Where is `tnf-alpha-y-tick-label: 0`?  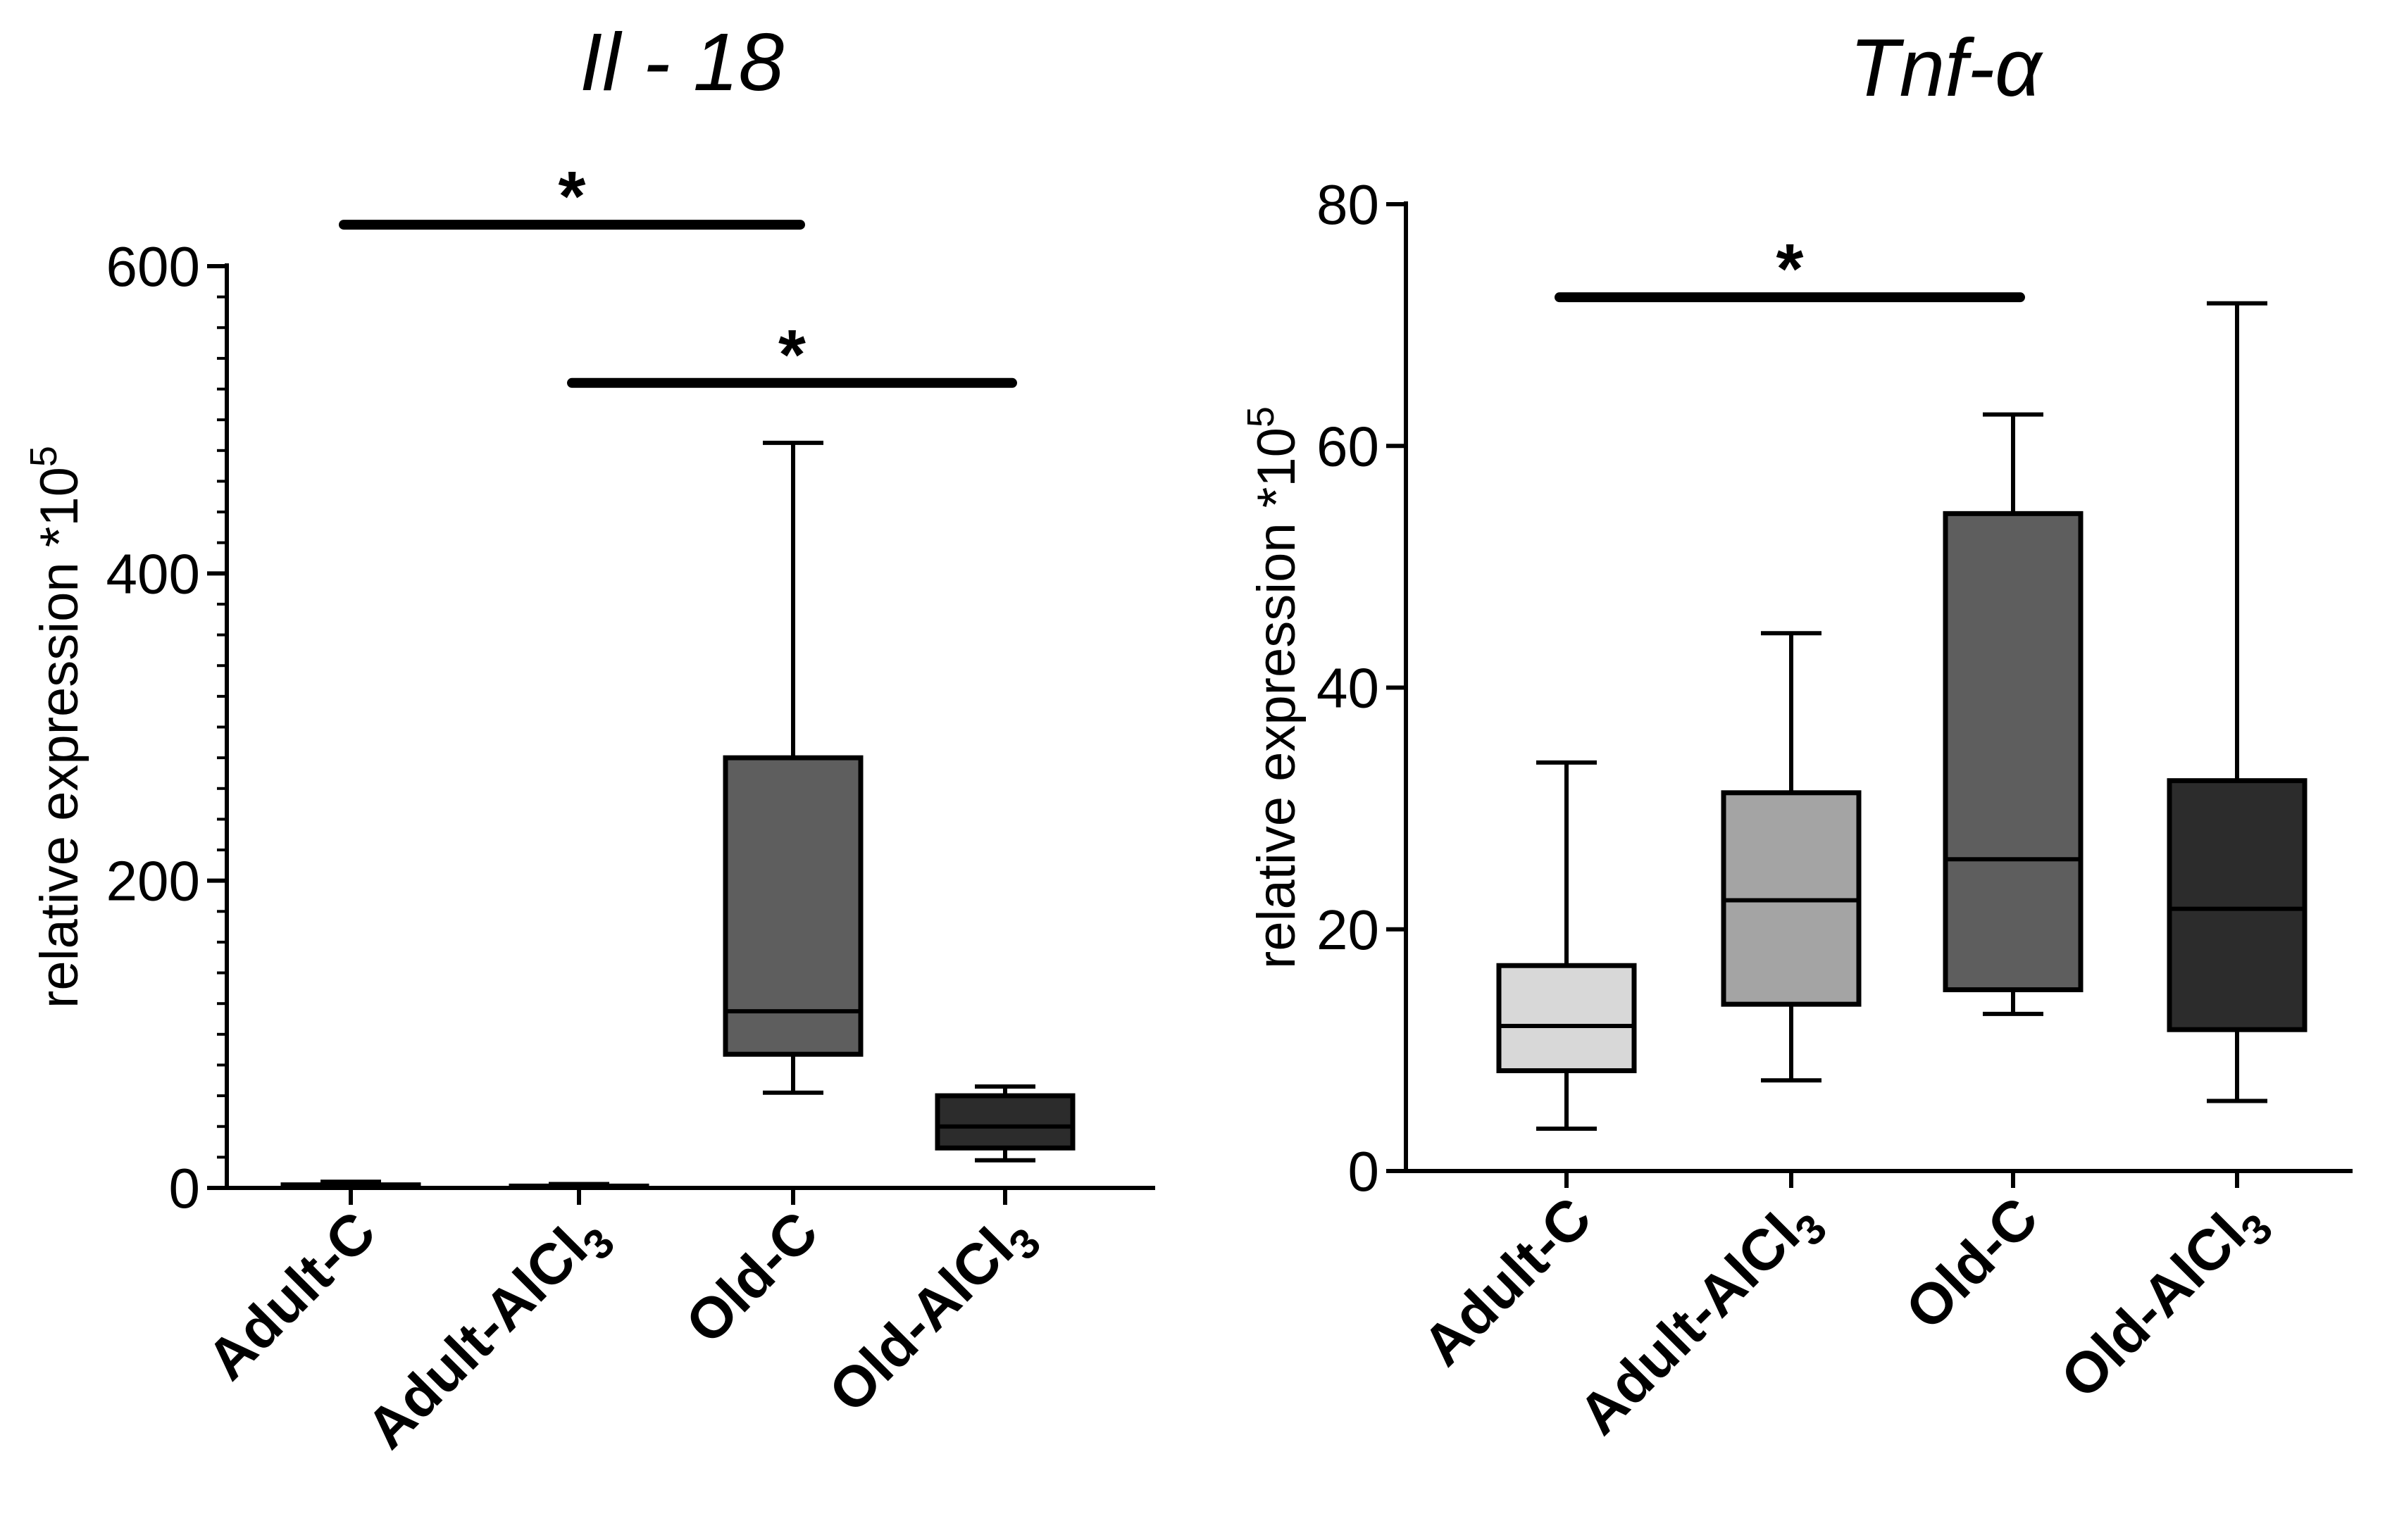 tnf-alpha-y-tick-label: 0 is located at coordinates (1364, 1172).